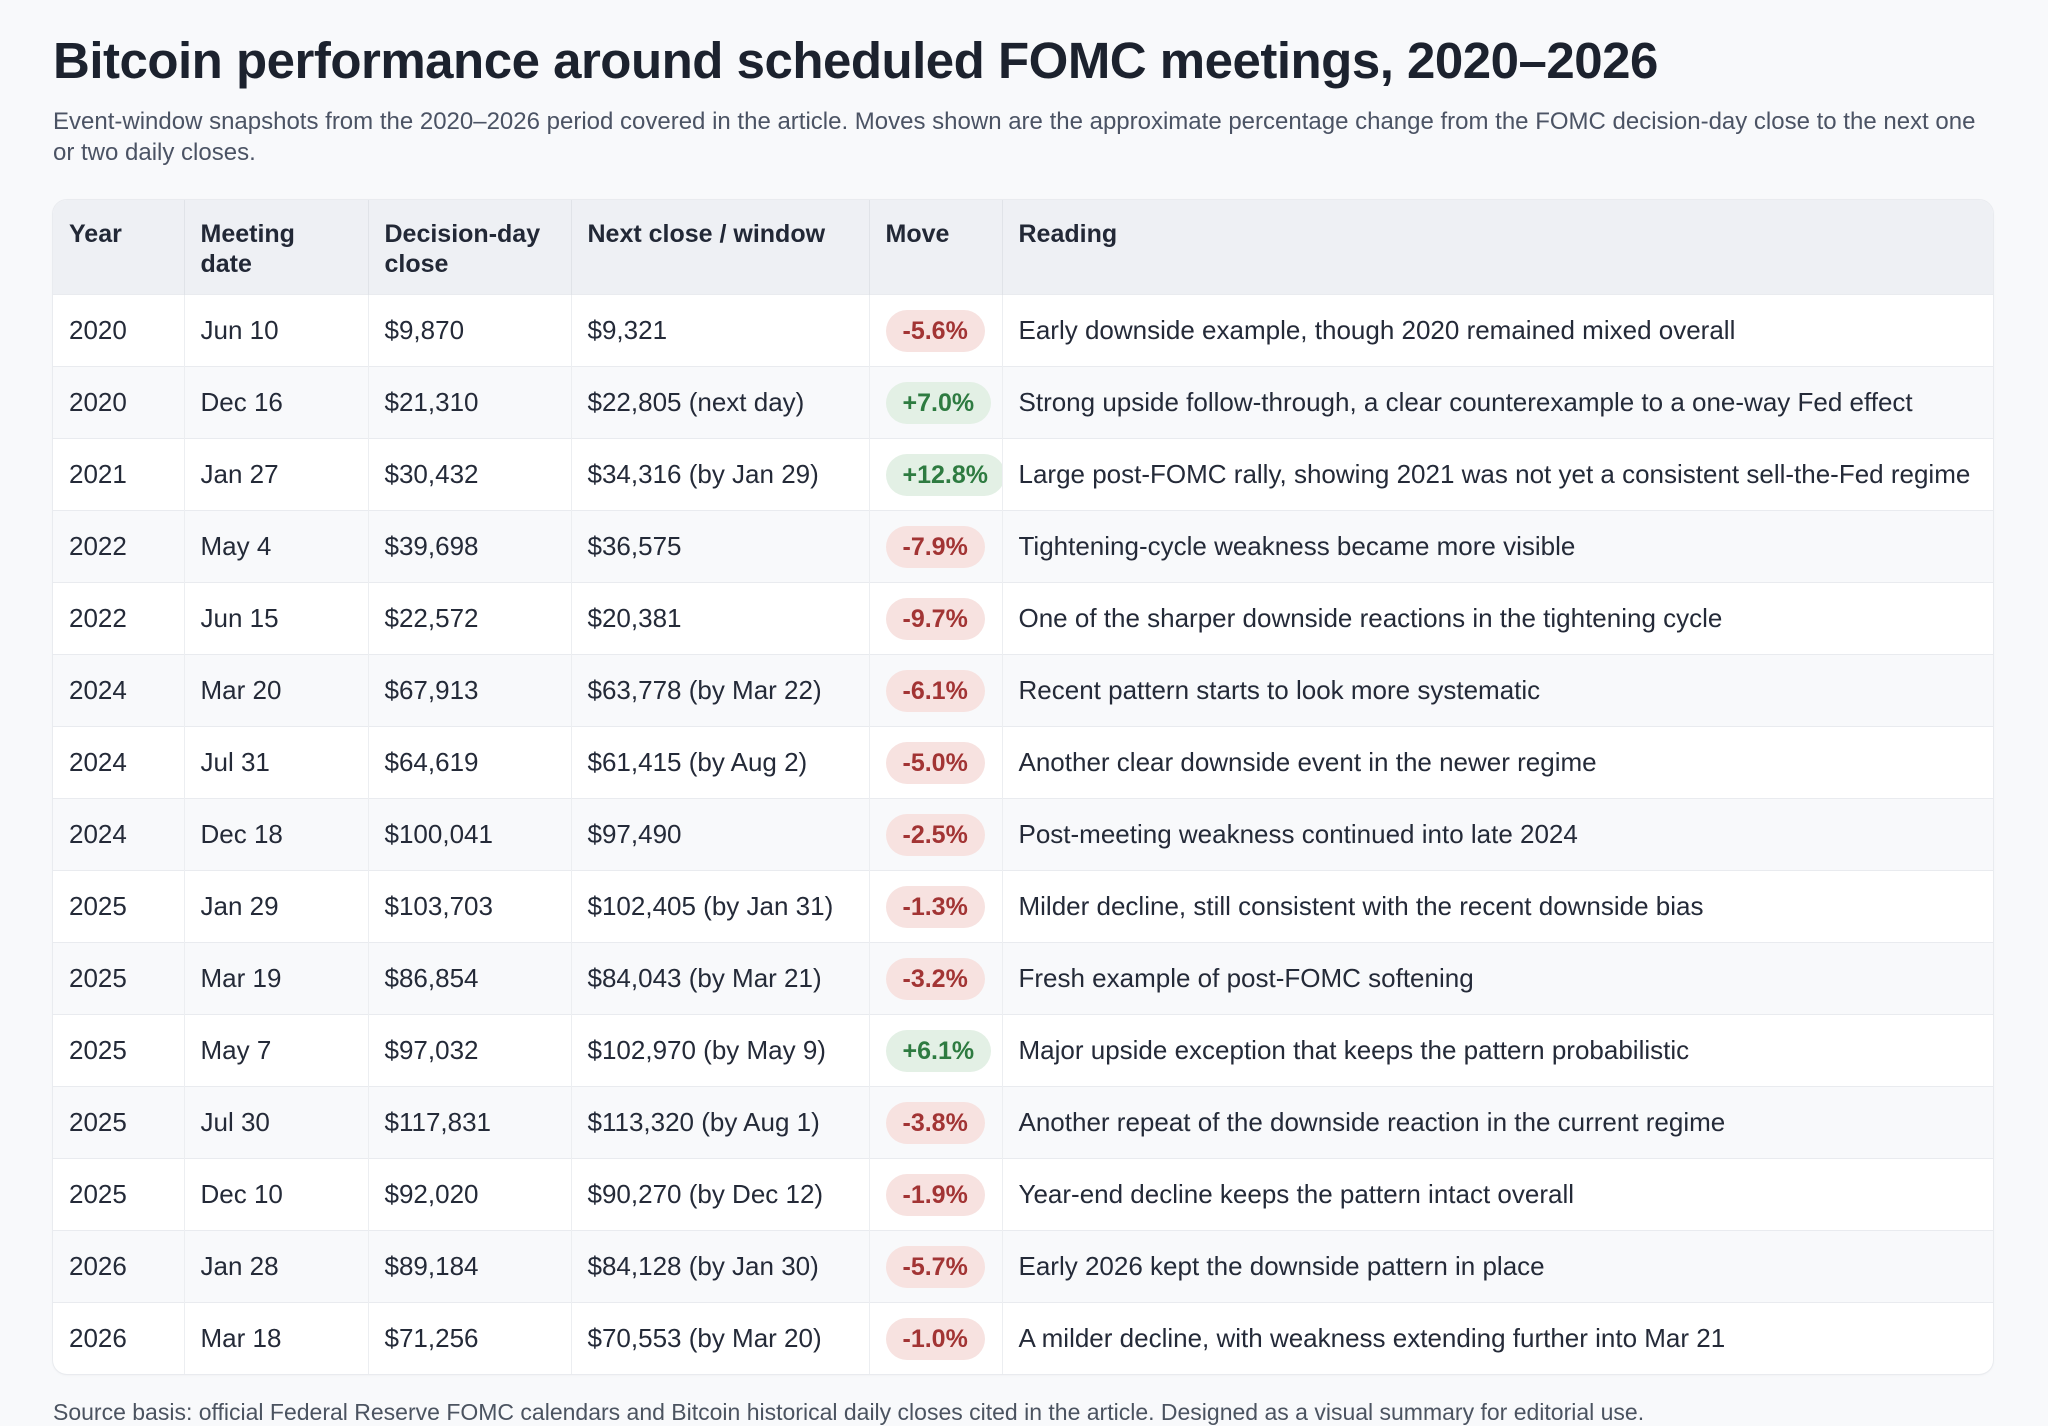 The width and height of the screenshot is (2048, 1426). Describe the element at coordinates (119, 247) in the screenshot. I see `column-header-year: Year` at that location.